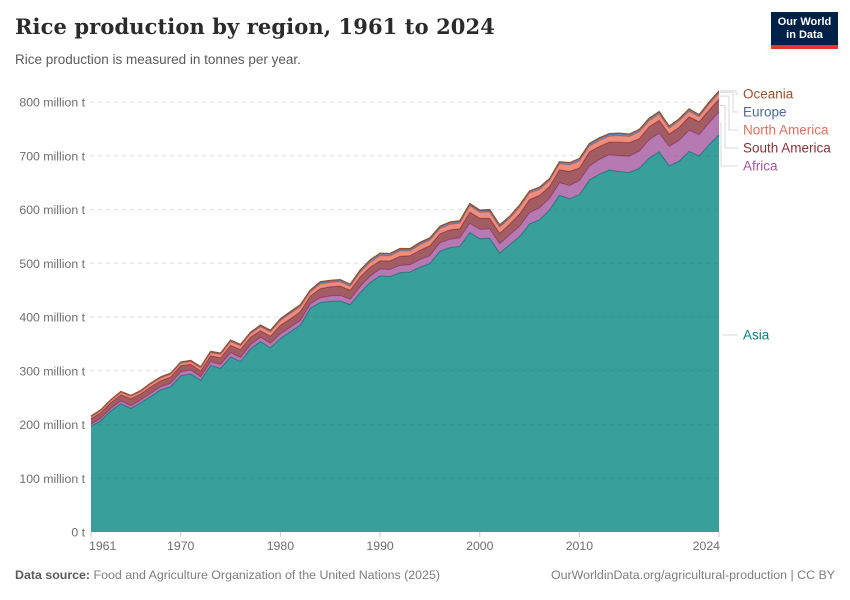  Describe the element at coordinates (580, 546) in the screenshot. I see `x-tick-label: 2010` at that location.